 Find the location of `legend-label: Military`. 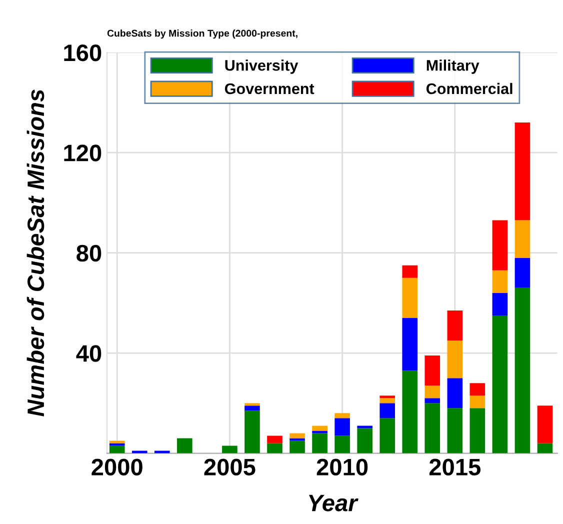

legend-label: Military is located at coordinates (453, 67).